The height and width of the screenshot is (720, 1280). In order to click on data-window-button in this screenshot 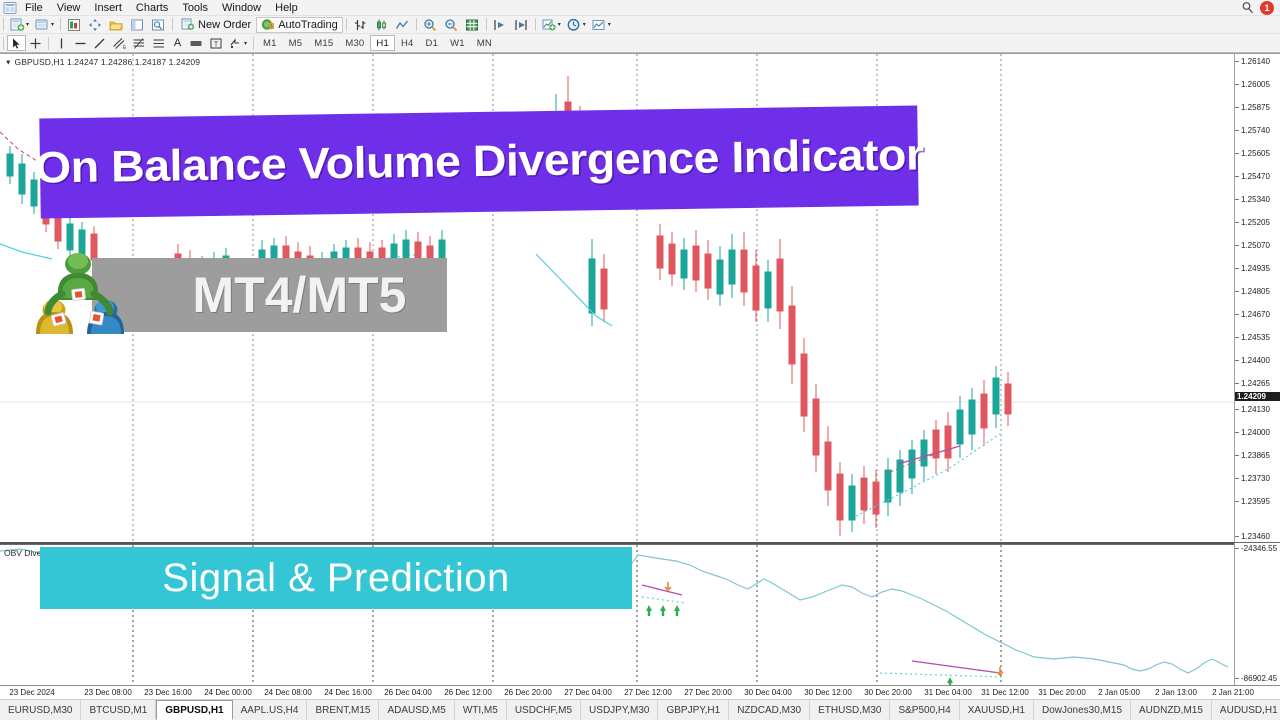, I will do `click(95, 25)`.